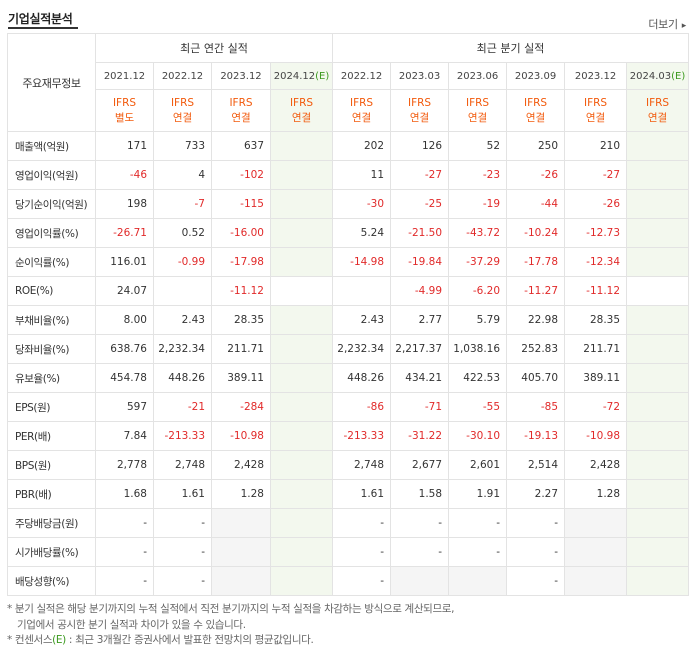  What do you see at coordinates (182, 204) in the screenshot?
I see `table-cell: -7` at bounding box center [182, 204].